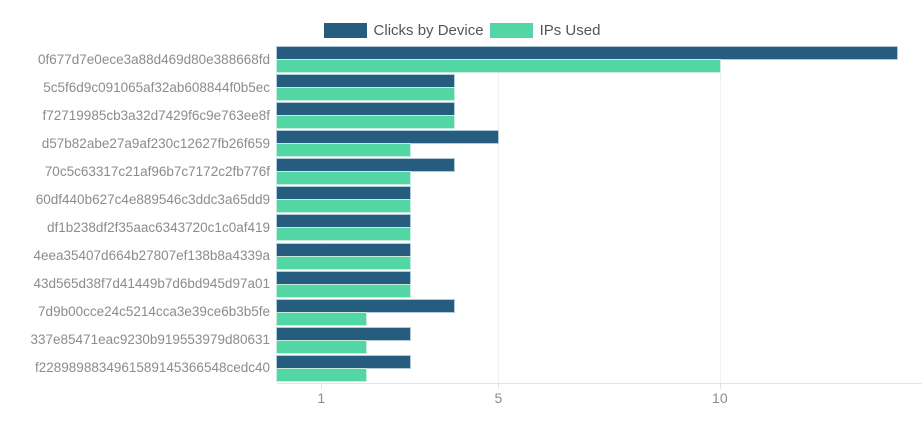 This screenshot has height=443, width=924. Describe the element at coordinates (150, 340) in the screenshot. I see `category-label: 337e85471eac9230b919553979d80631` at that location.